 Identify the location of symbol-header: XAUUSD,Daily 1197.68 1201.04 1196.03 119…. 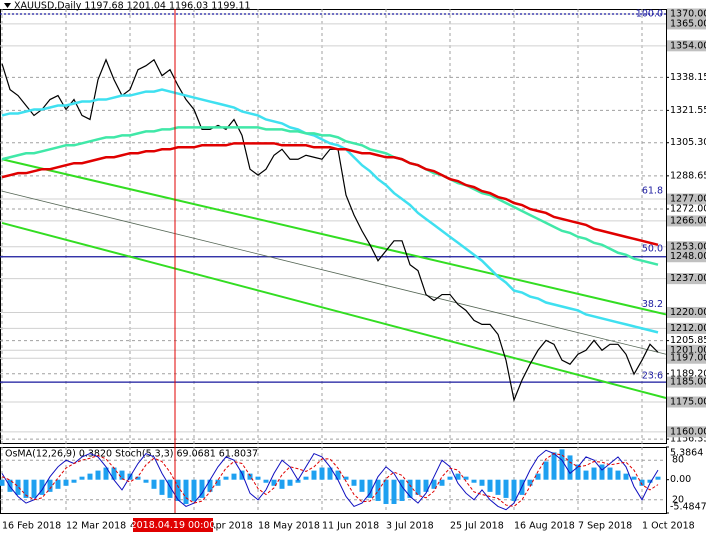
(132, 6).